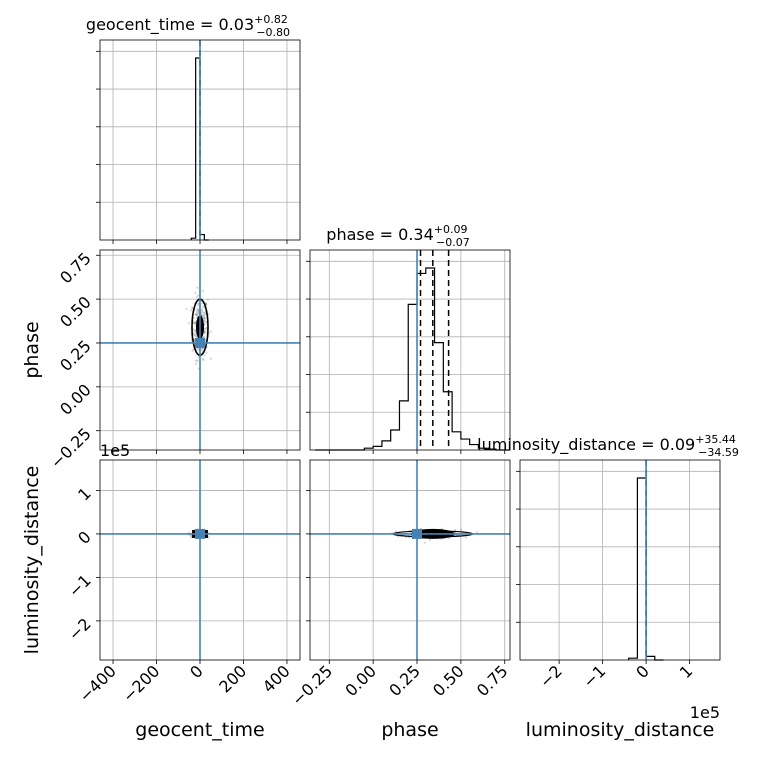 The image size is (760, 760). What do you see at coordinates (410, 560) in the screenshot?
I see `panel-2-1-frame` at bounding box center [410, 560].